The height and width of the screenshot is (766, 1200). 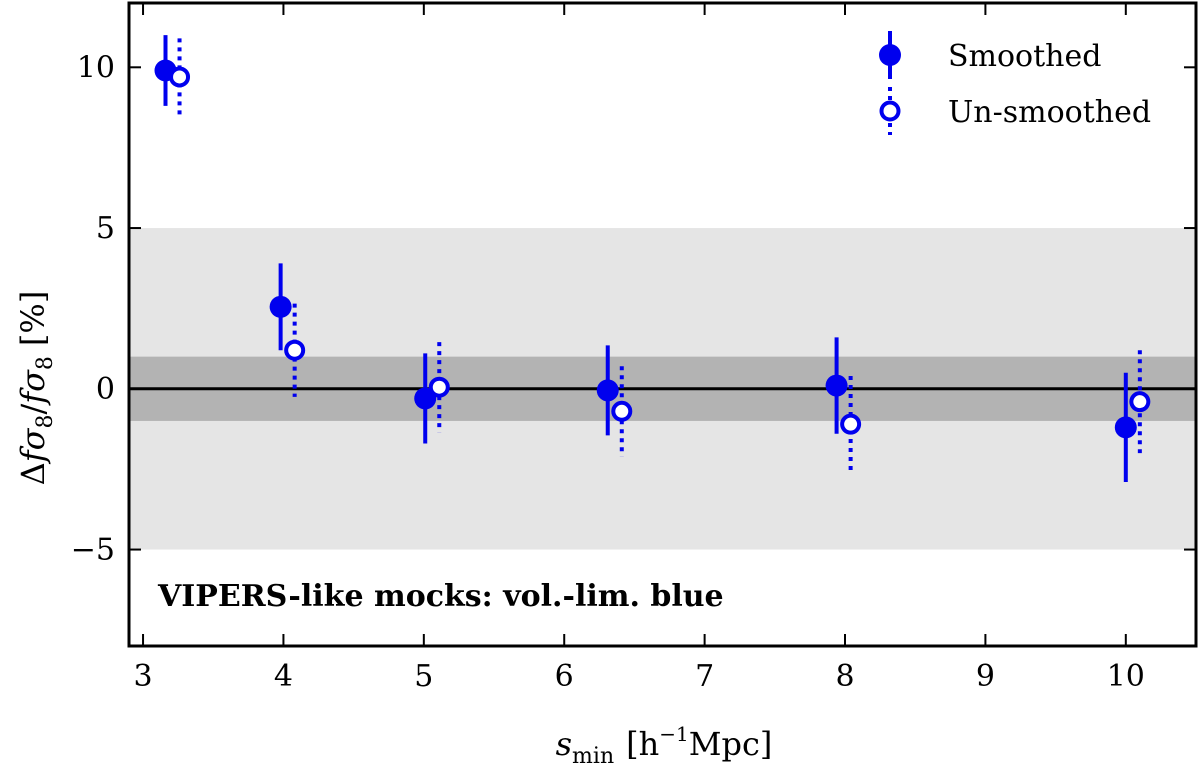 What do you see at coordinates (283, 676) in the screenshot?
I see `x-tick-label: 4` at bounding box center [283, 676].